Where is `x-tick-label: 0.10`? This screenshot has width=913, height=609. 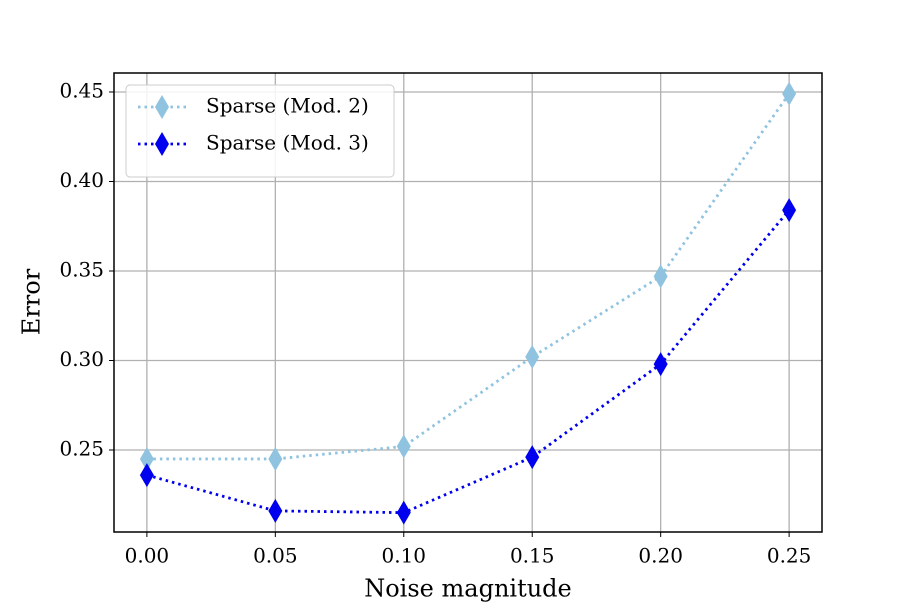
x-tick-label: 0.10 is located at coordinates (404, 556).